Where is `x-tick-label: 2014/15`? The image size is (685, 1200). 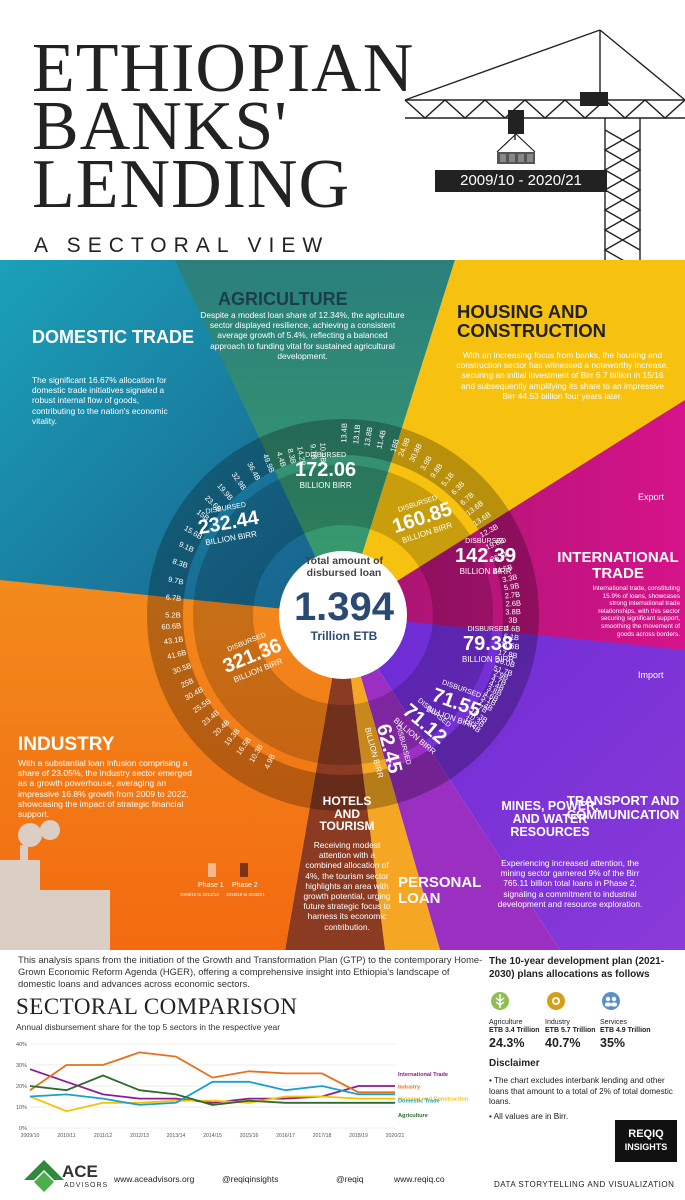 x-tick-label: 2014/15 is located at coordinates (212, 1136).